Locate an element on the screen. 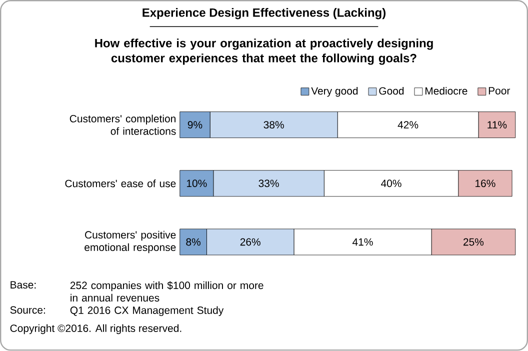  data-label: 10% is located at coordinates (196, 184).